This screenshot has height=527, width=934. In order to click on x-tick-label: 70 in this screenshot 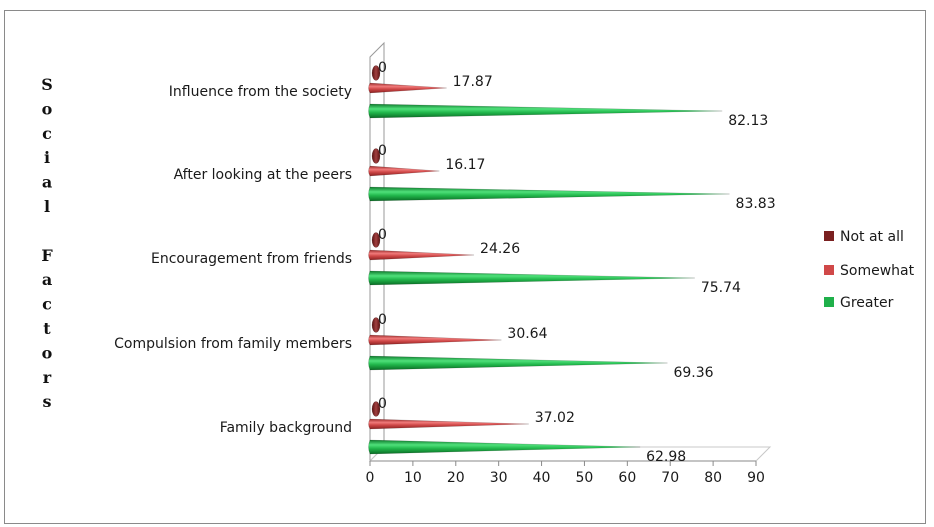, I will do `click(670, 478)`.